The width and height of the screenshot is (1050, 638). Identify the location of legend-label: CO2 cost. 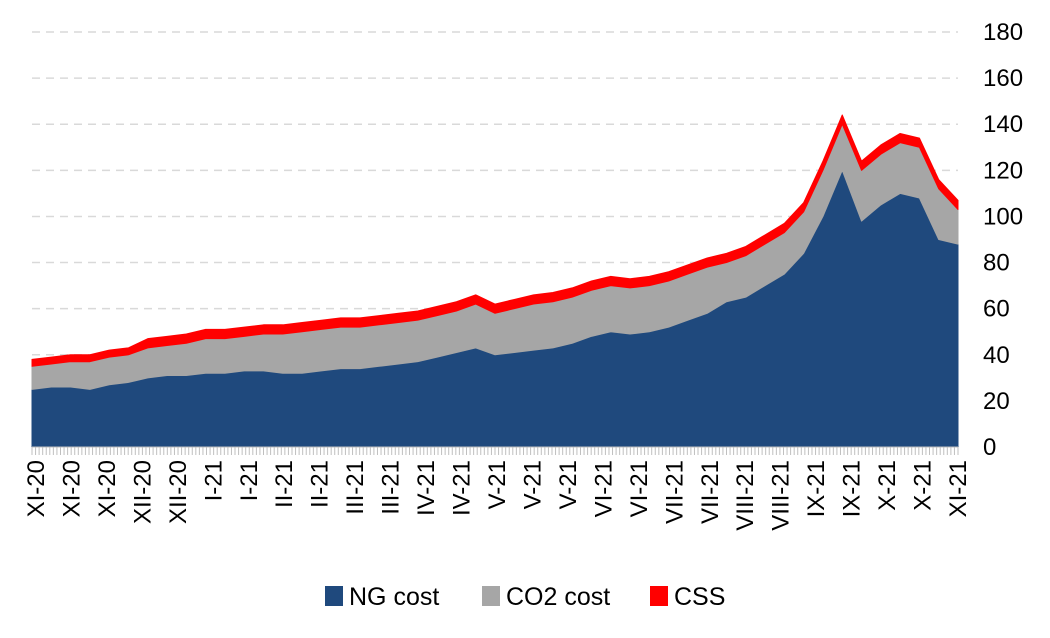
(558, 597).